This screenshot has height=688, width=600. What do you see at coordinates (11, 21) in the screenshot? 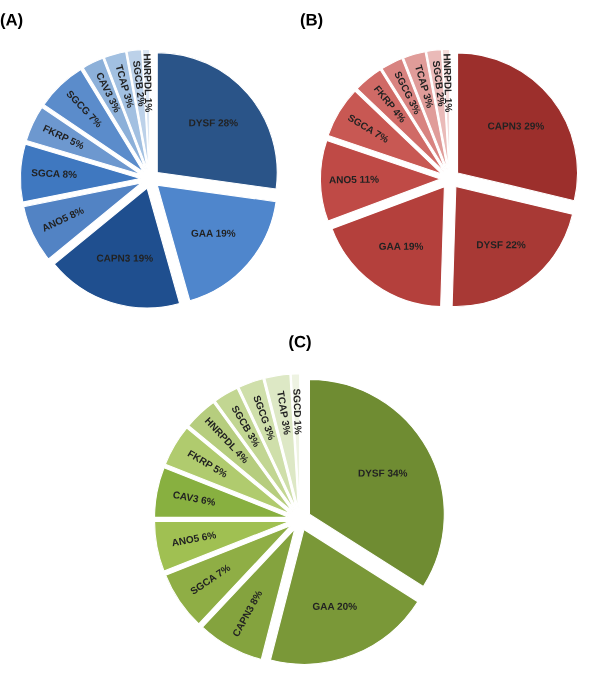
I see `chart-title: (A)` at bounding box center [11, 21].